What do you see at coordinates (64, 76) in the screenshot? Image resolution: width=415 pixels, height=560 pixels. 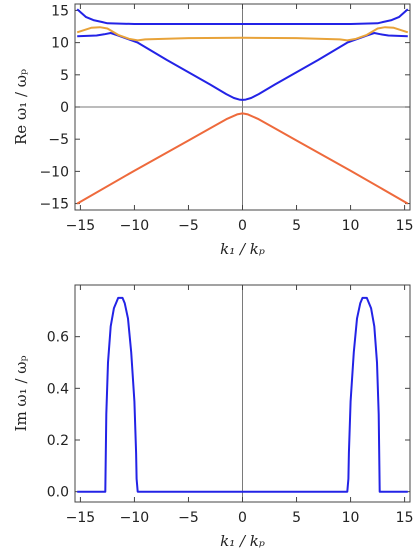 I see `y-tick-label: 5` at bounding box center [64, 76].